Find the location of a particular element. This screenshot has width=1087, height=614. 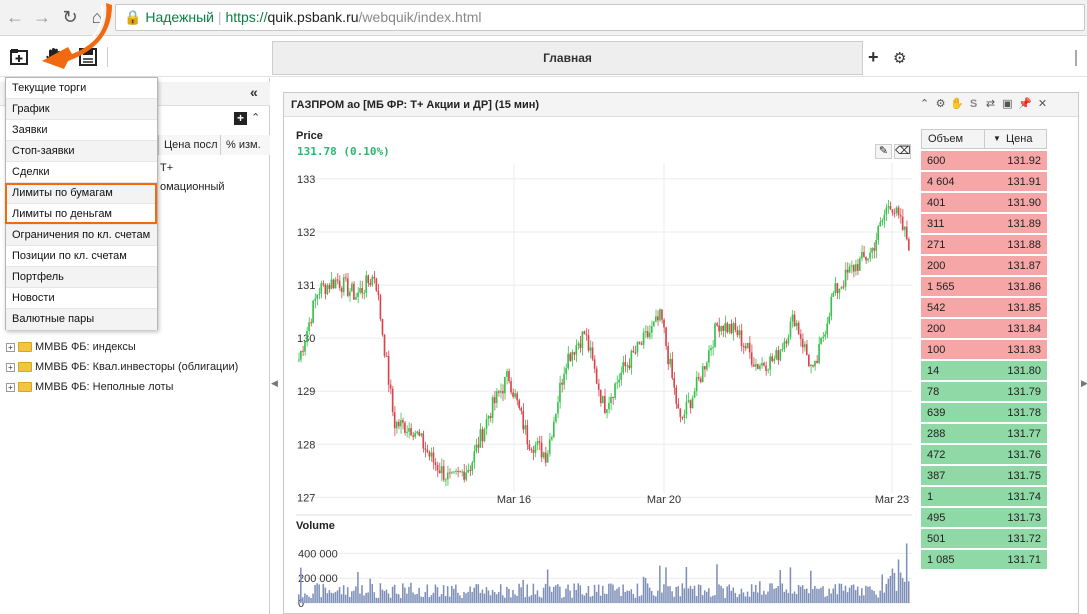

order-book-ask-row: 271 131.88 is located at coordinates (984, 245).